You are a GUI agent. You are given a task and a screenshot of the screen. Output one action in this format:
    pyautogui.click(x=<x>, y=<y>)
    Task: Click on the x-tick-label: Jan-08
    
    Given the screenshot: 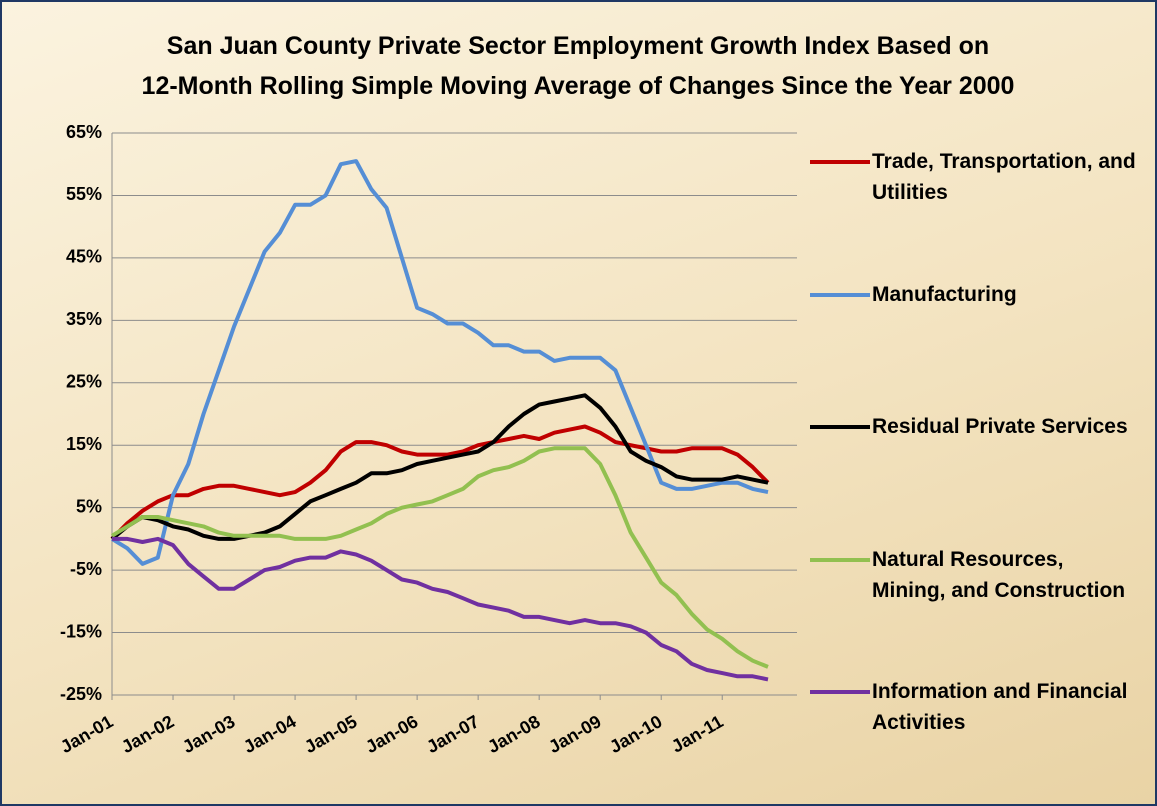 What is the action you would take?
    pyautogui.click(x=513, y=734)
    